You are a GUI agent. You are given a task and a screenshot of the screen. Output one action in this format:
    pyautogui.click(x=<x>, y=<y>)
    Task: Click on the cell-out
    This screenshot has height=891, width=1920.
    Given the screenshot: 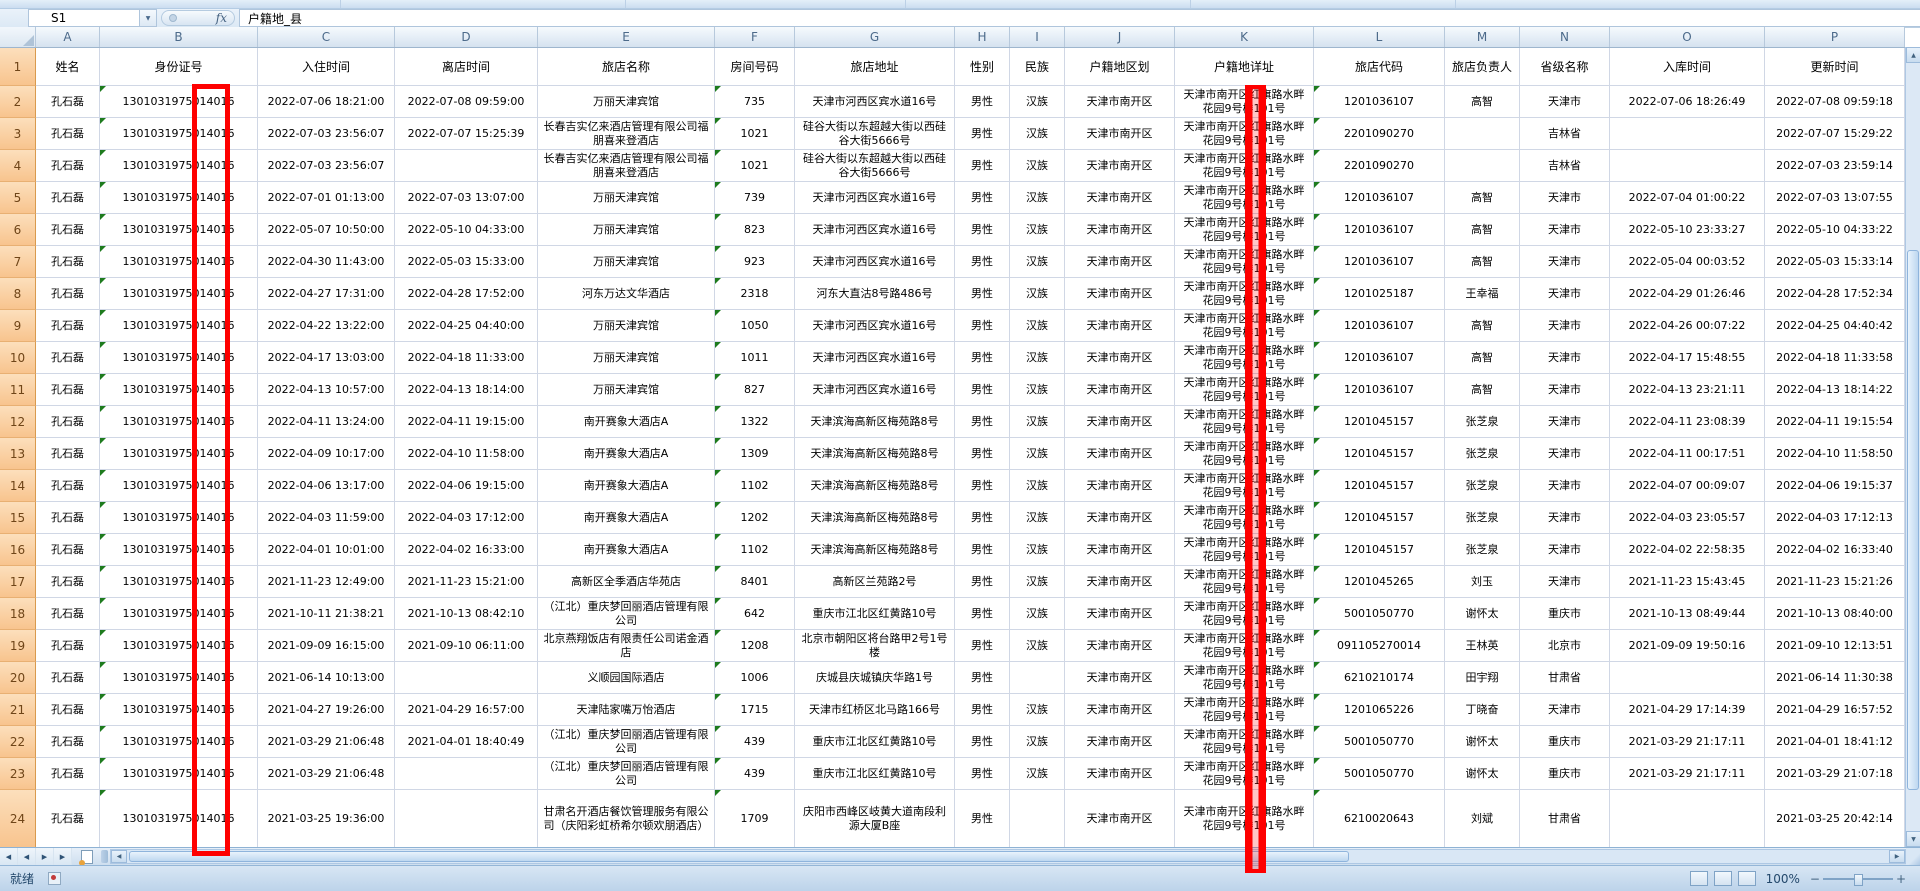 What is the action you would take?
    pyautogui.click(x=466, y=774)
    